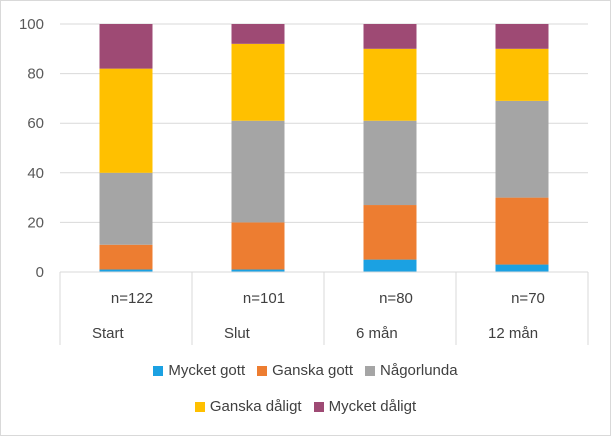 The width and height of the screenshot is (611, 436). I want to click on legend-item-mycket-daligt: Mycket dåligt, so click(365, 406).